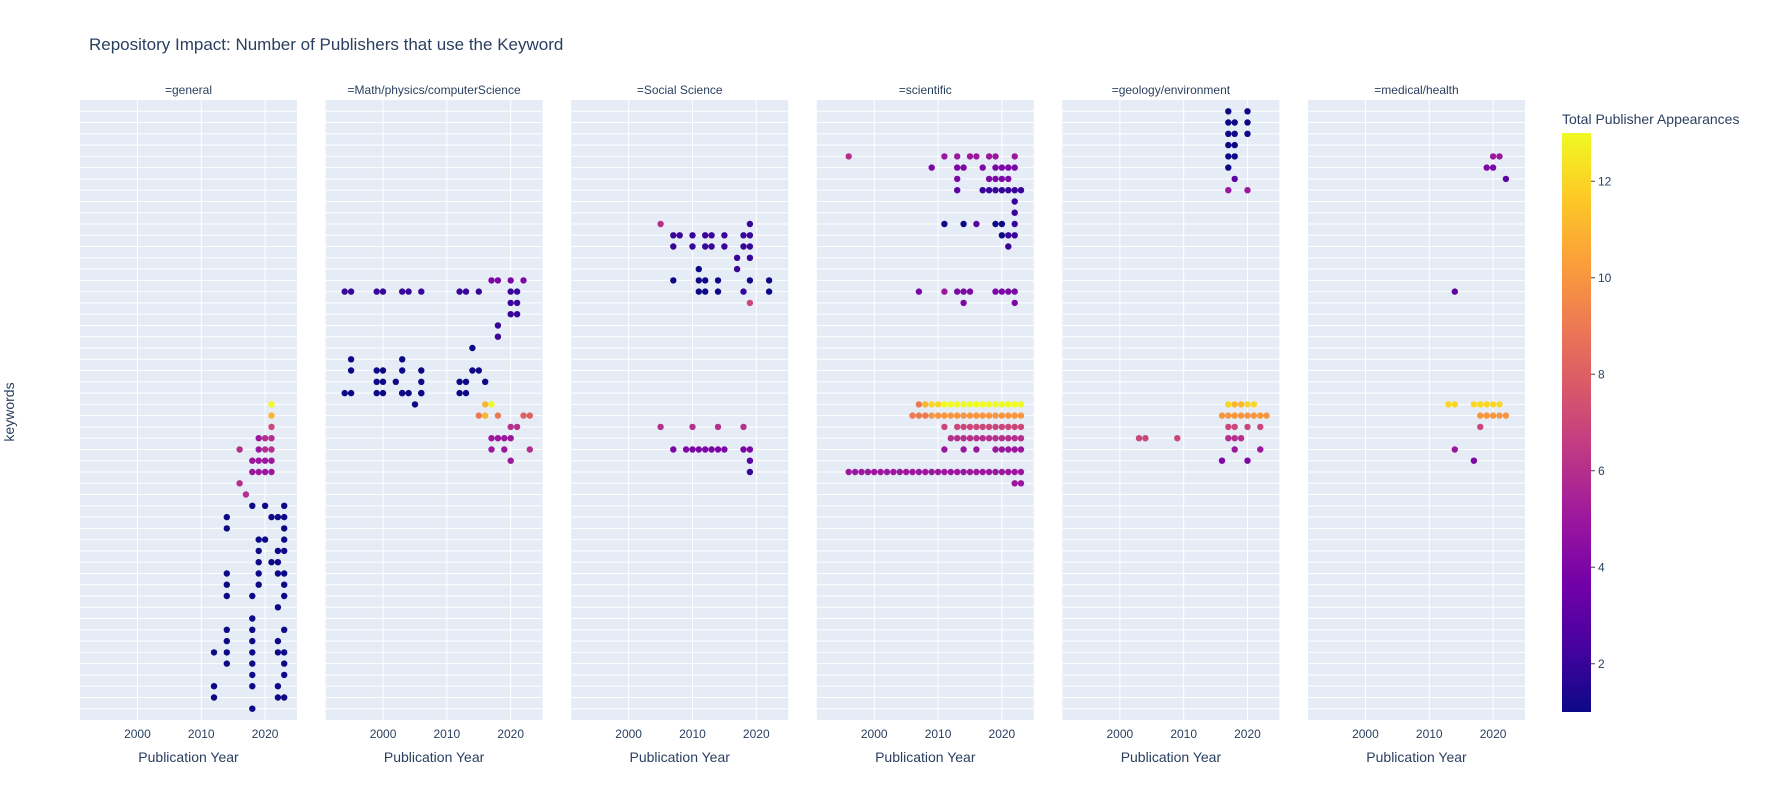 This screenshot has width=1778, height=805. I want to click on colorbar-title: Total Publisher Appearances, so click(1650, 119).